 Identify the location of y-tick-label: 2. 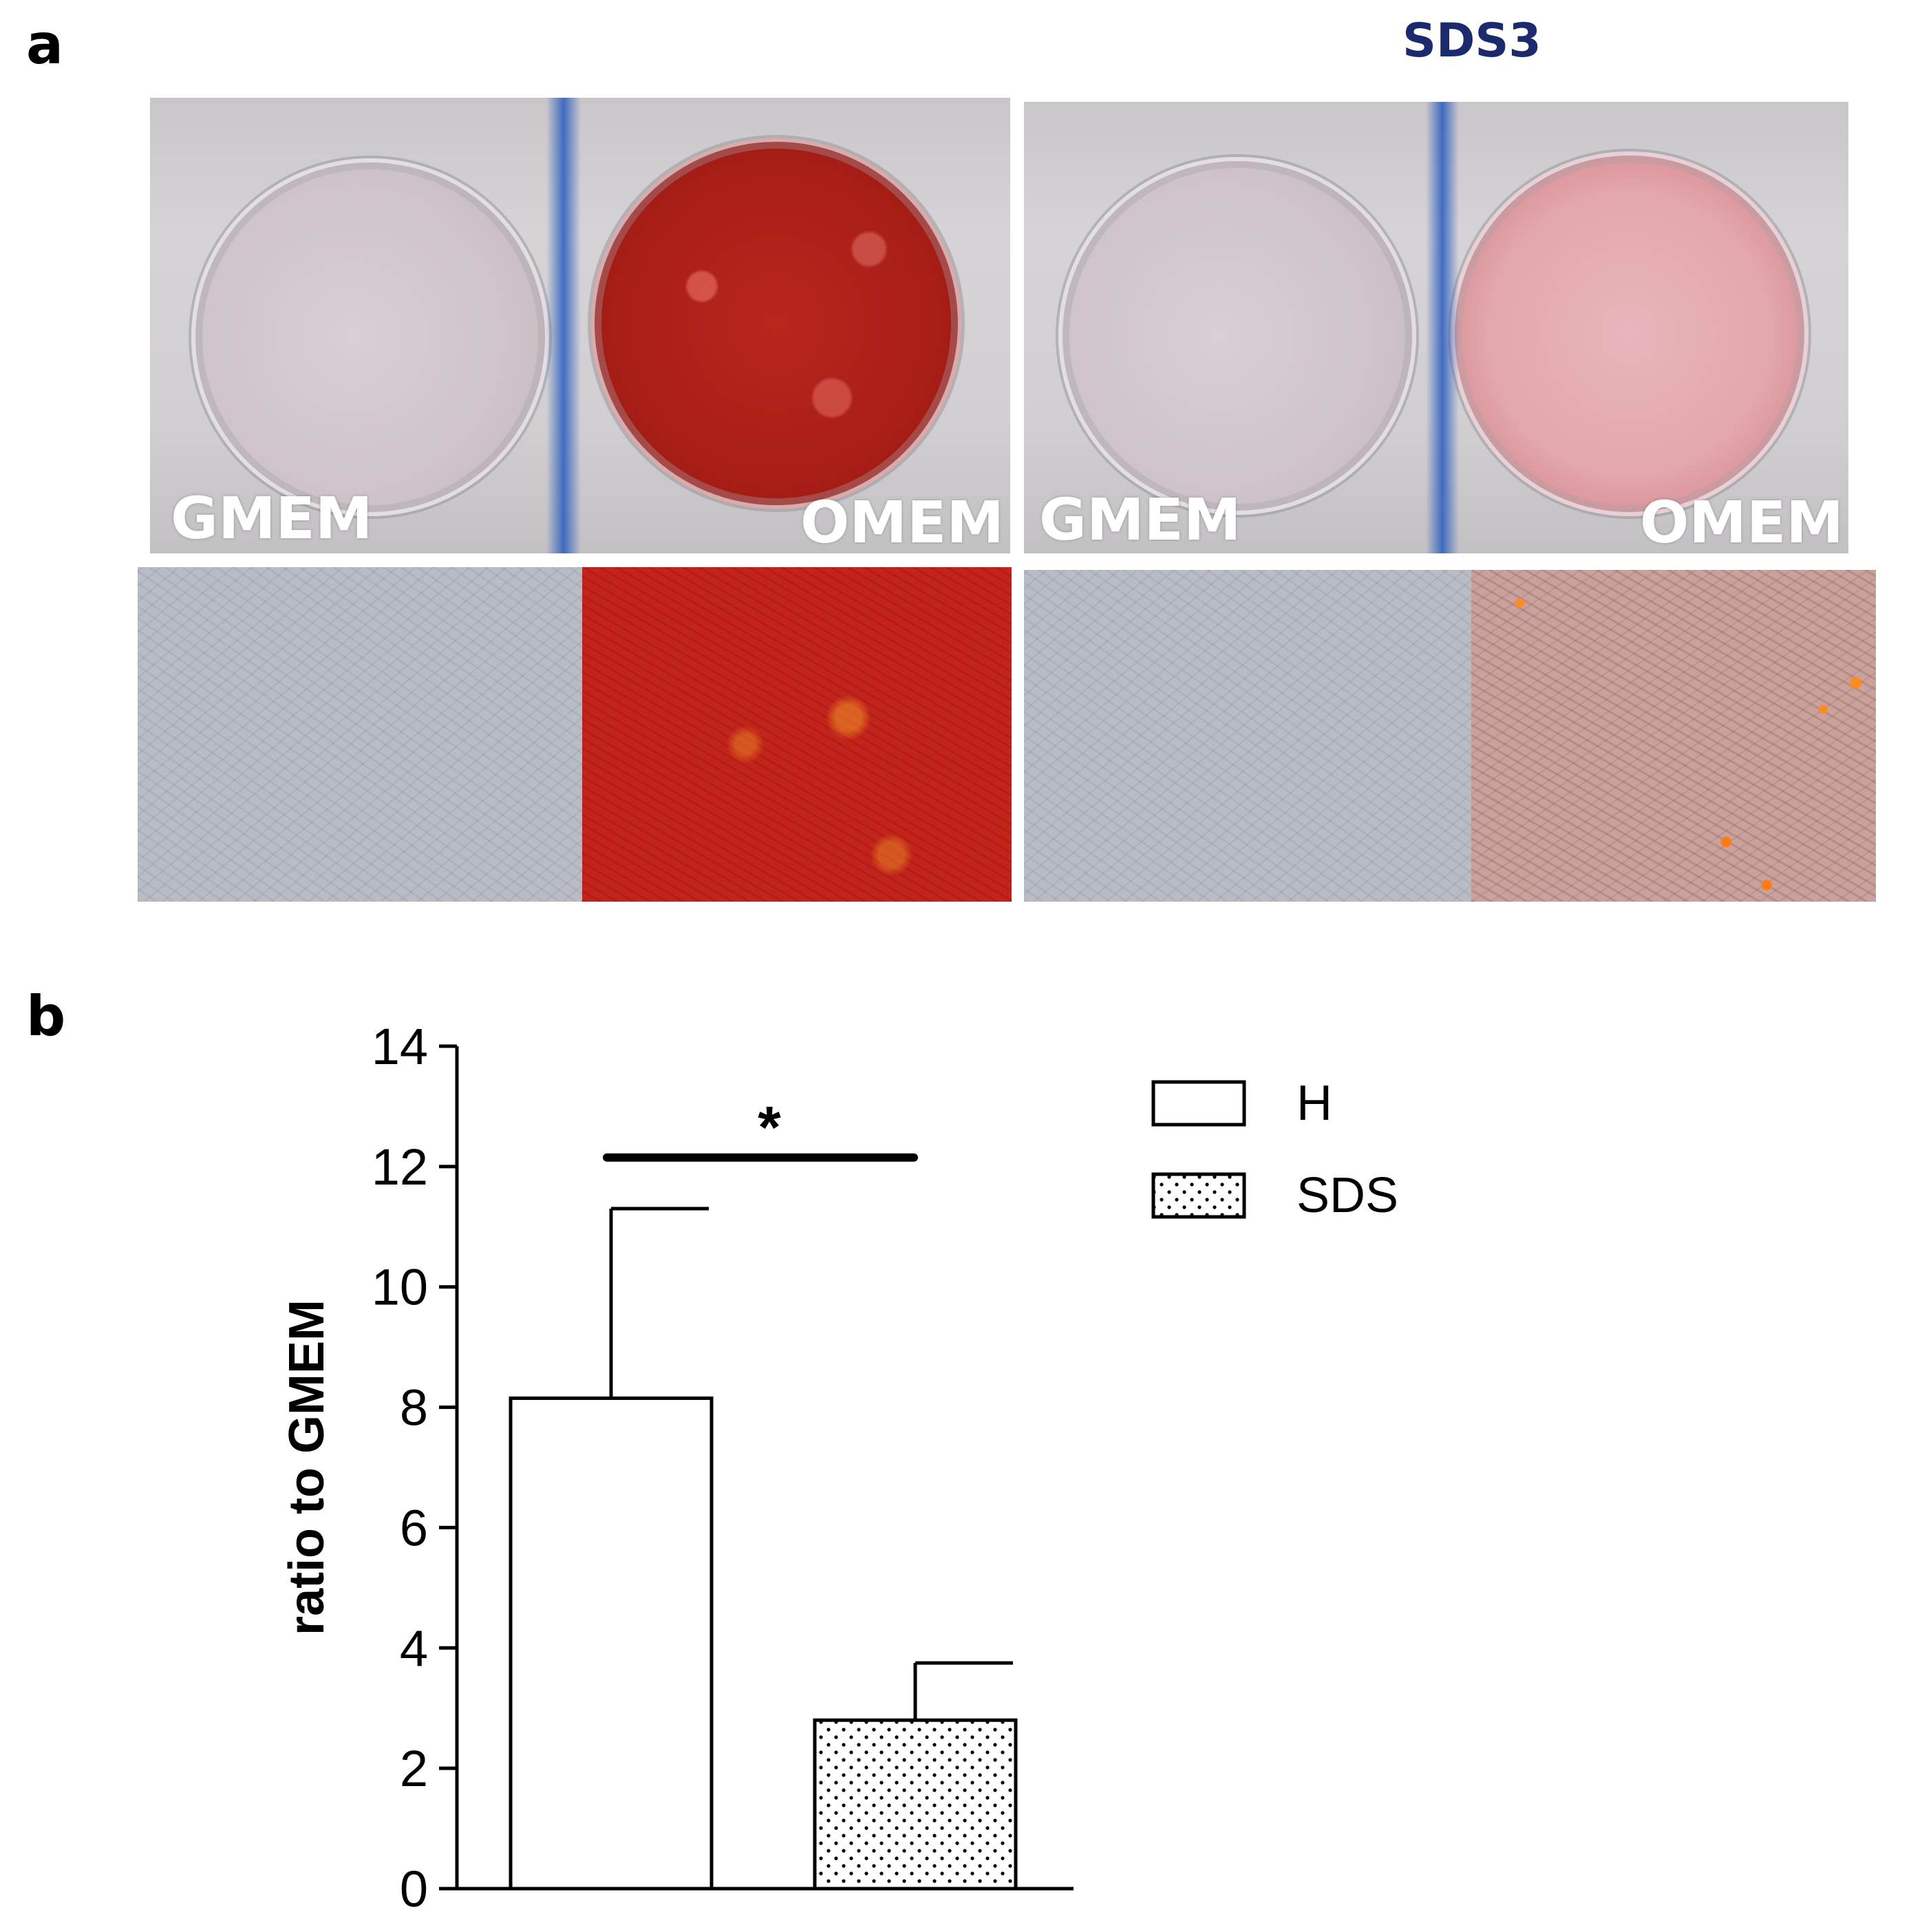
(414, 1769).